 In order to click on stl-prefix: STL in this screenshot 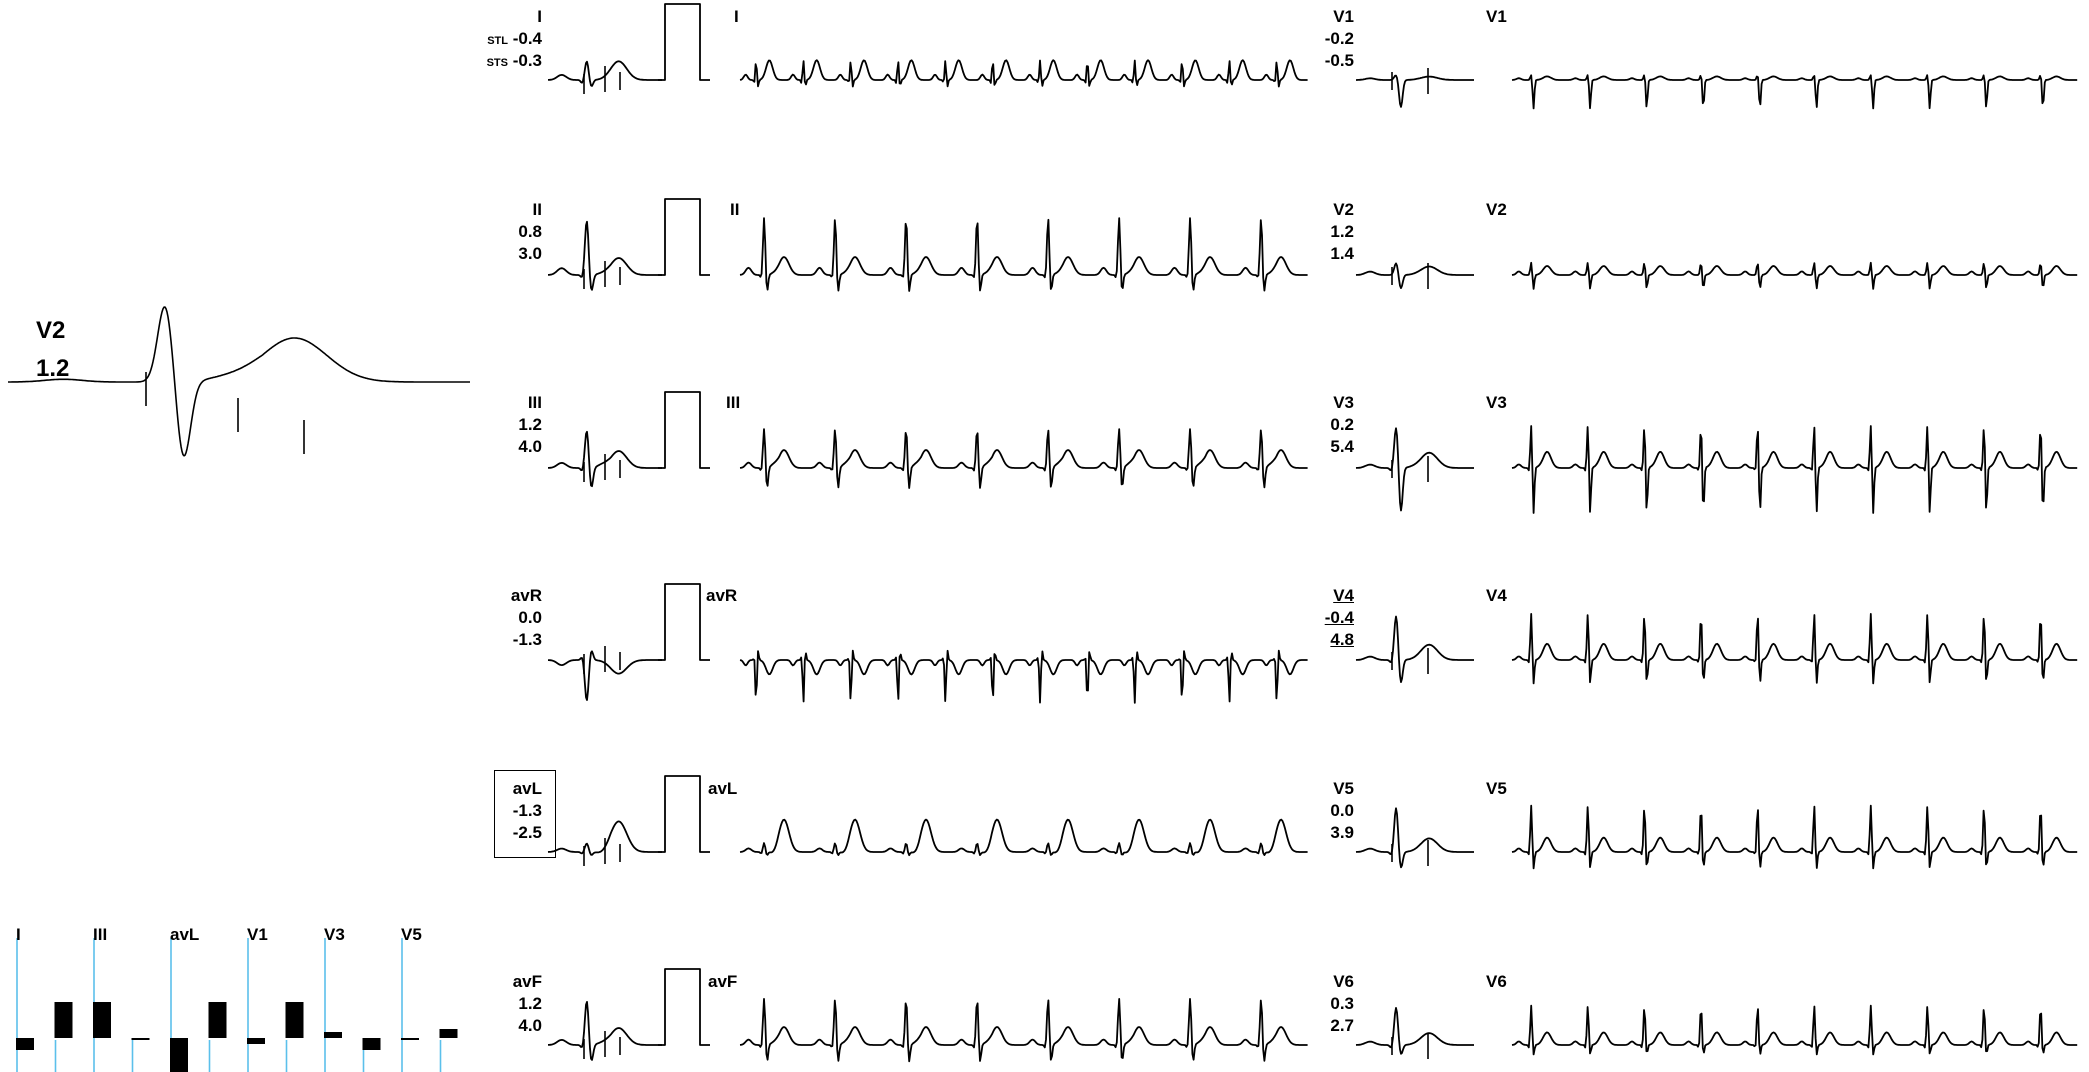, I will do `click(497, 41)`.